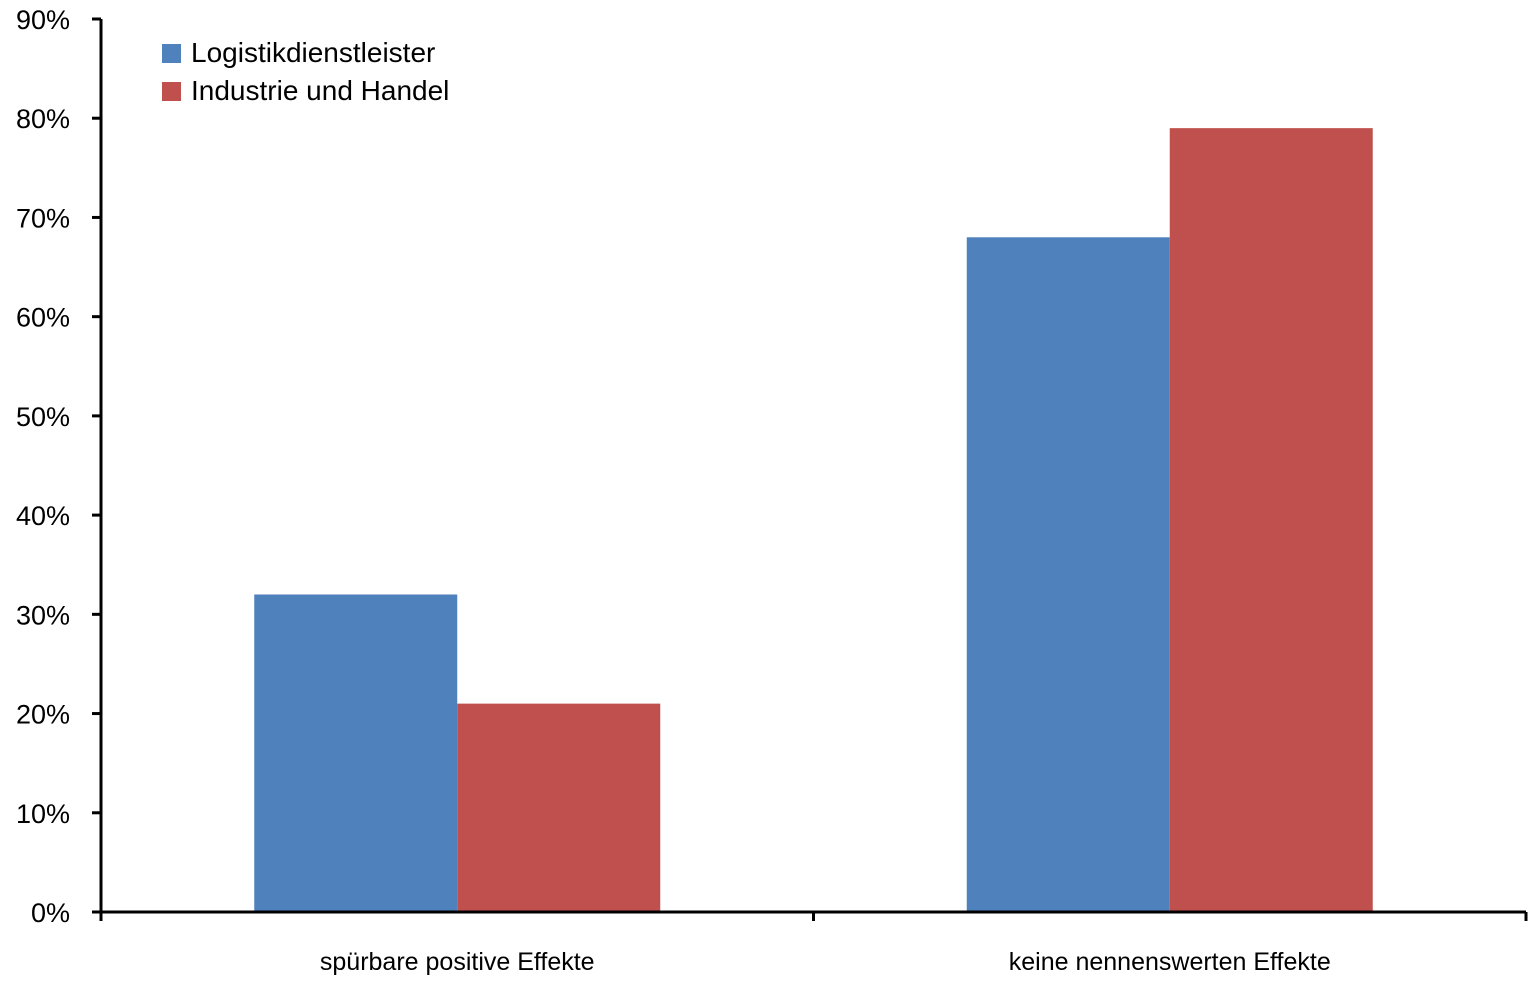 This screenshot has height=983, width=1534. I want to click on x-tick-label: spürbare positive Effekte, so click(457, 962).